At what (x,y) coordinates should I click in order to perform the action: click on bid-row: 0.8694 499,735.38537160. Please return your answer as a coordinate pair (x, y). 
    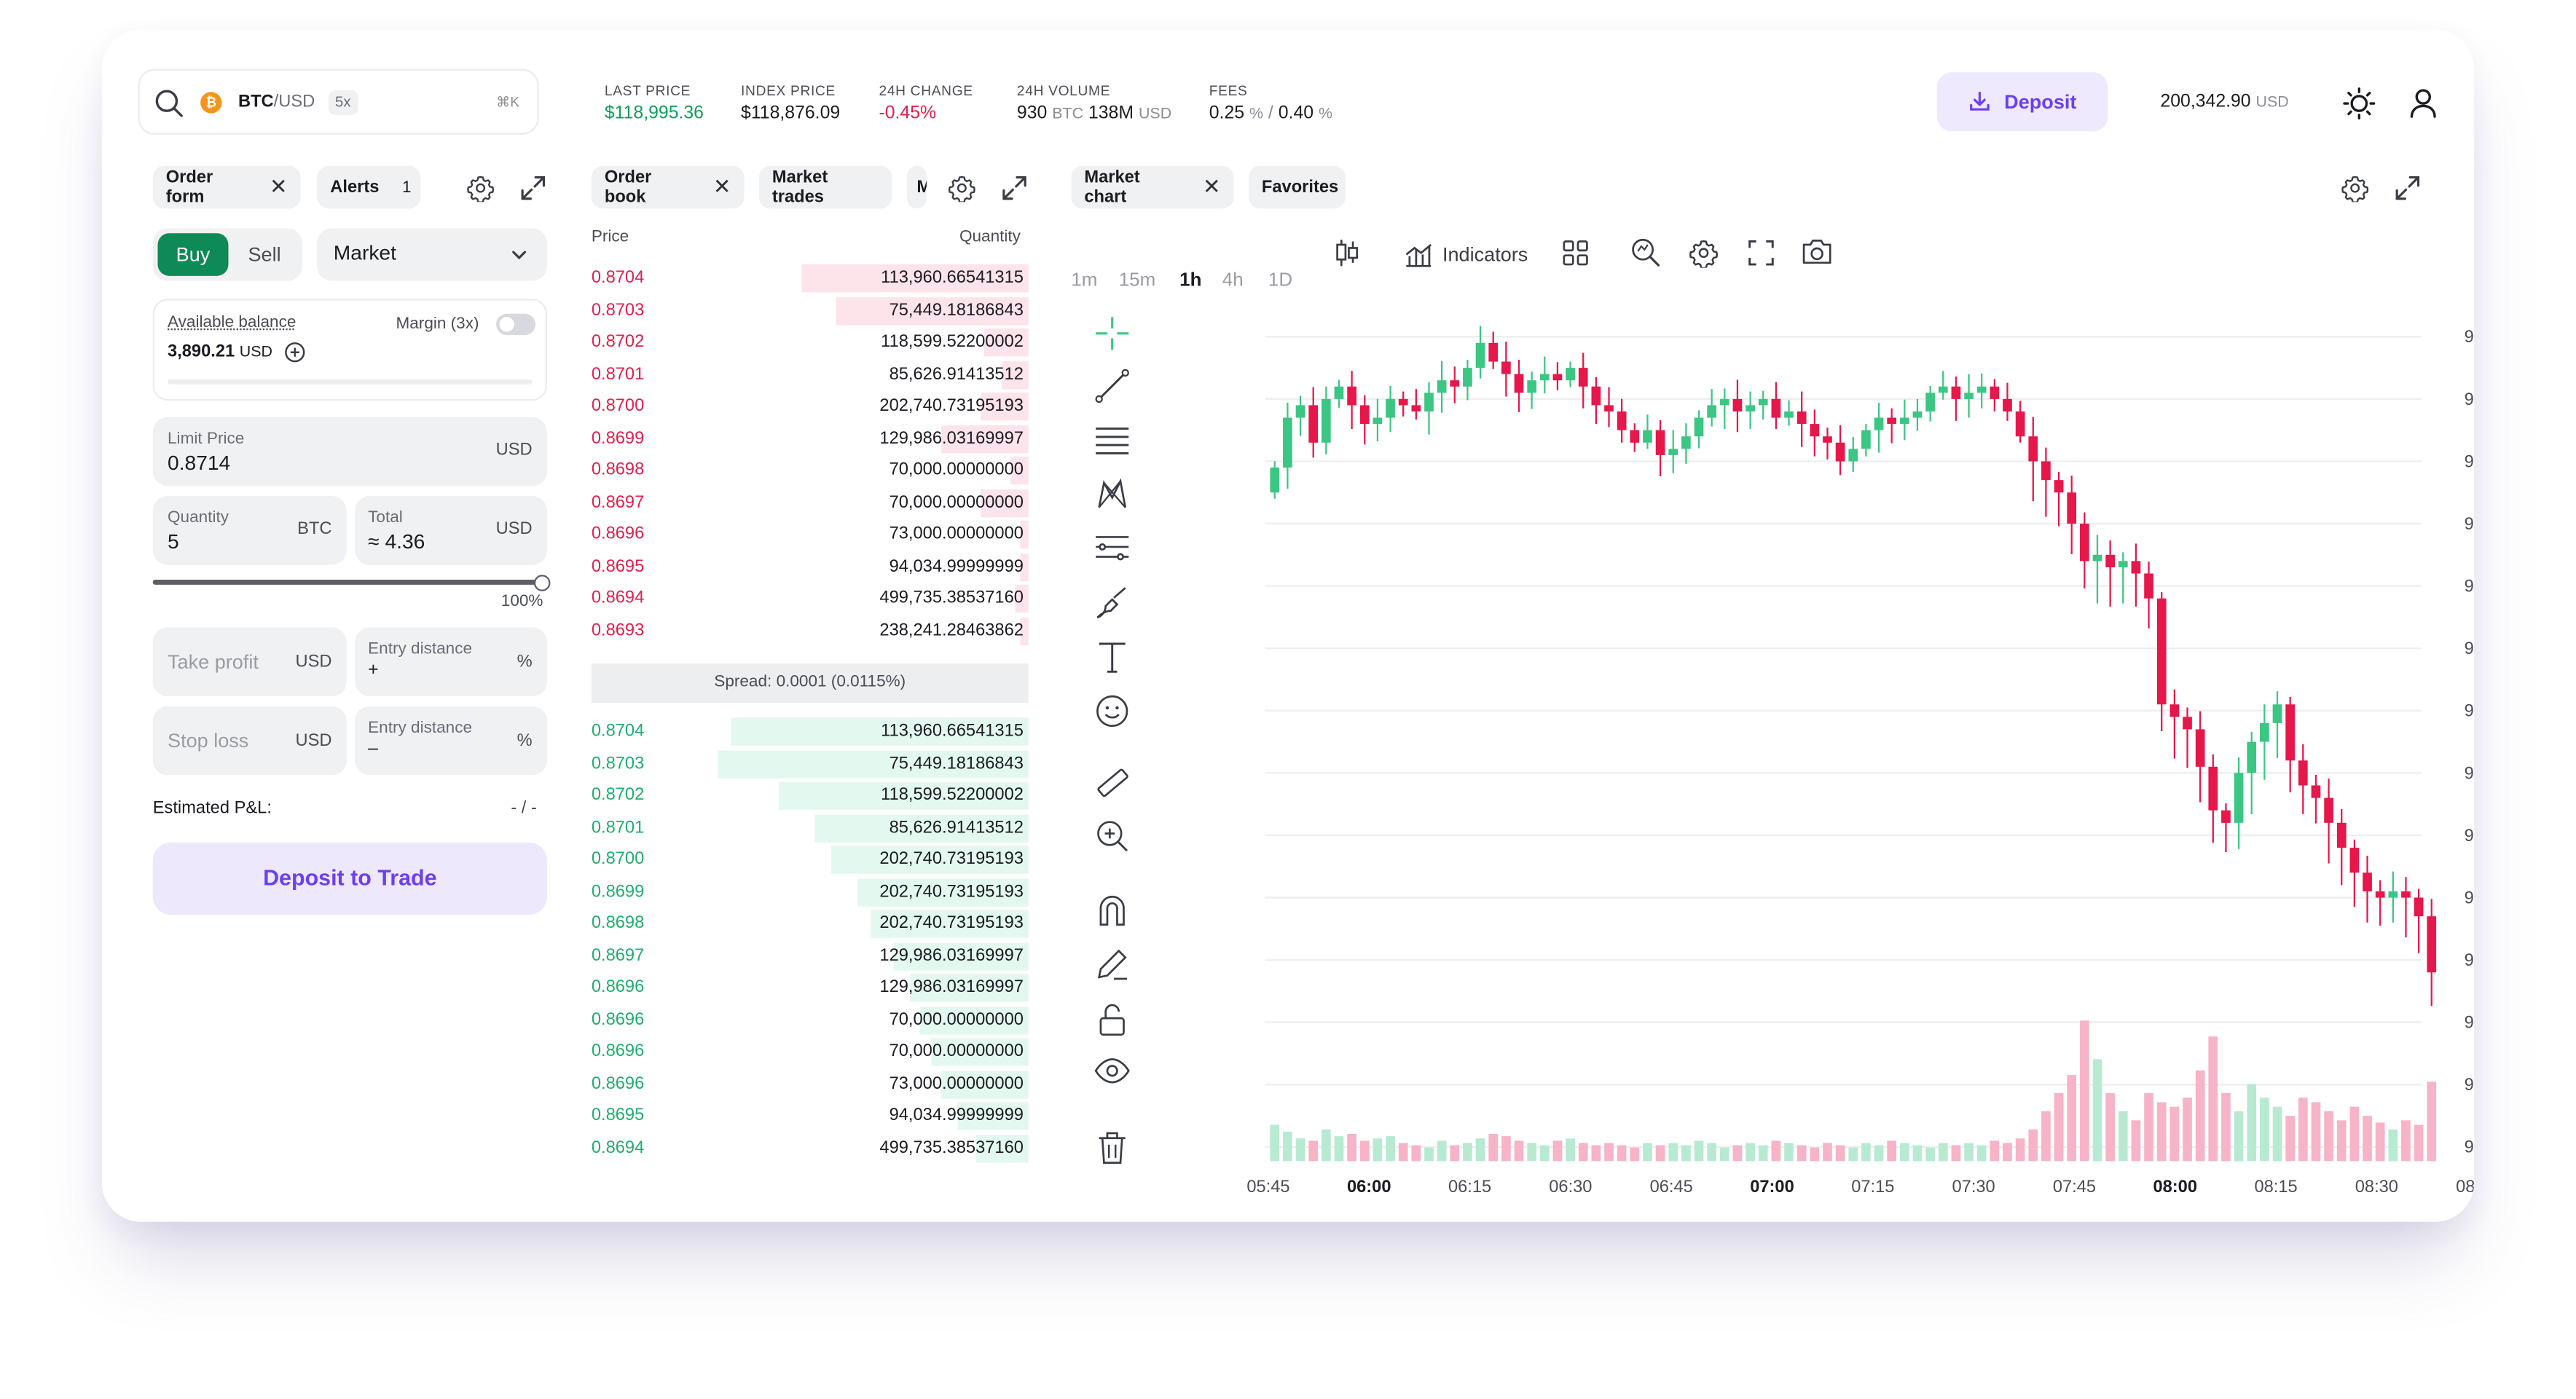
    Looking at the image, I should click on (810, 1148).